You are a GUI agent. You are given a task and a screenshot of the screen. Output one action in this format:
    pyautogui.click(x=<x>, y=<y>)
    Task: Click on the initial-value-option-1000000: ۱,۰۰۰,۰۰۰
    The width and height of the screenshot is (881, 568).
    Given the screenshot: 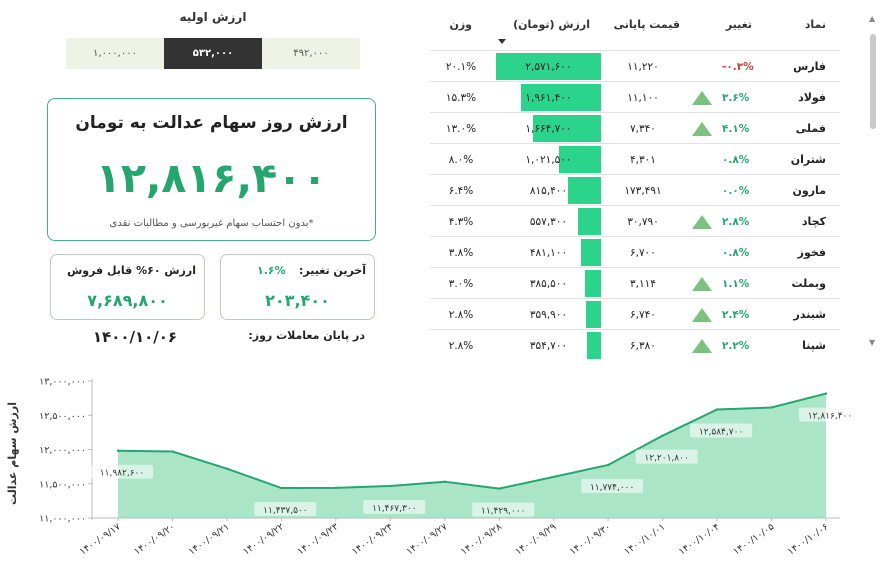 What is the action you would take?
    pyautogui.click(x=115, y=53)
    